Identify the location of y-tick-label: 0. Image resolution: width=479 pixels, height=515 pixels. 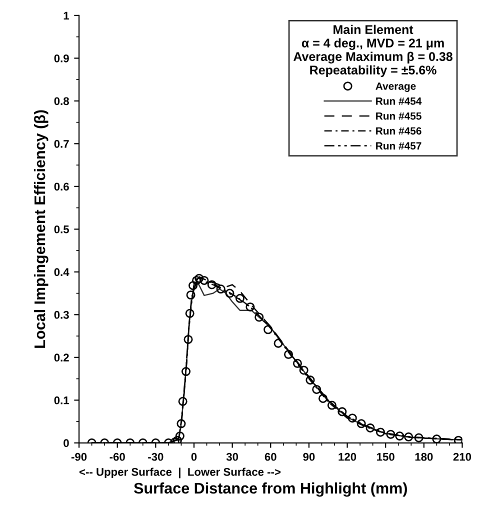
(66, 443).